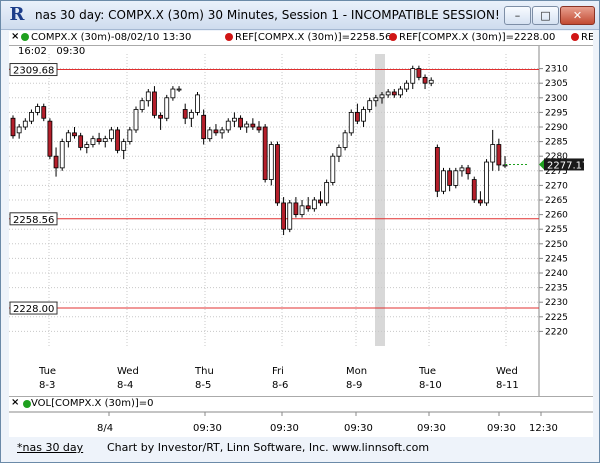 The width and height of the screenshot is (600, 463). What do you see at coordinates (47, 371) in the screenshot?
I see `day-of-week-label: Tue` at bounding box center [47, 371].